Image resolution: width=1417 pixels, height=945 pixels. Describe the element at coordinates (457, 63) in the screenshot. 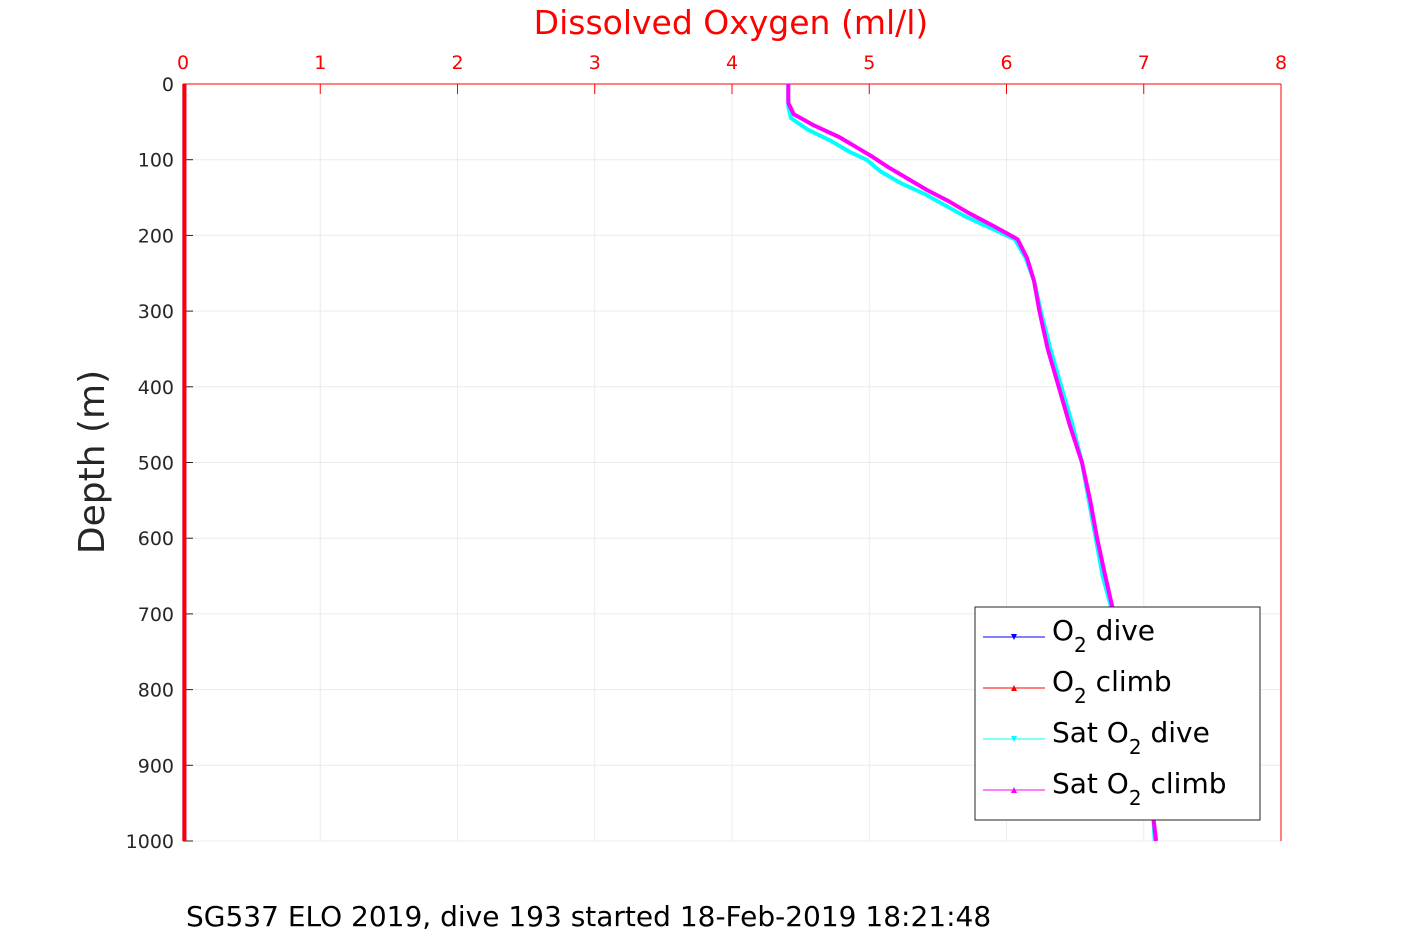

I see `x-tick-label: 2` at that location.